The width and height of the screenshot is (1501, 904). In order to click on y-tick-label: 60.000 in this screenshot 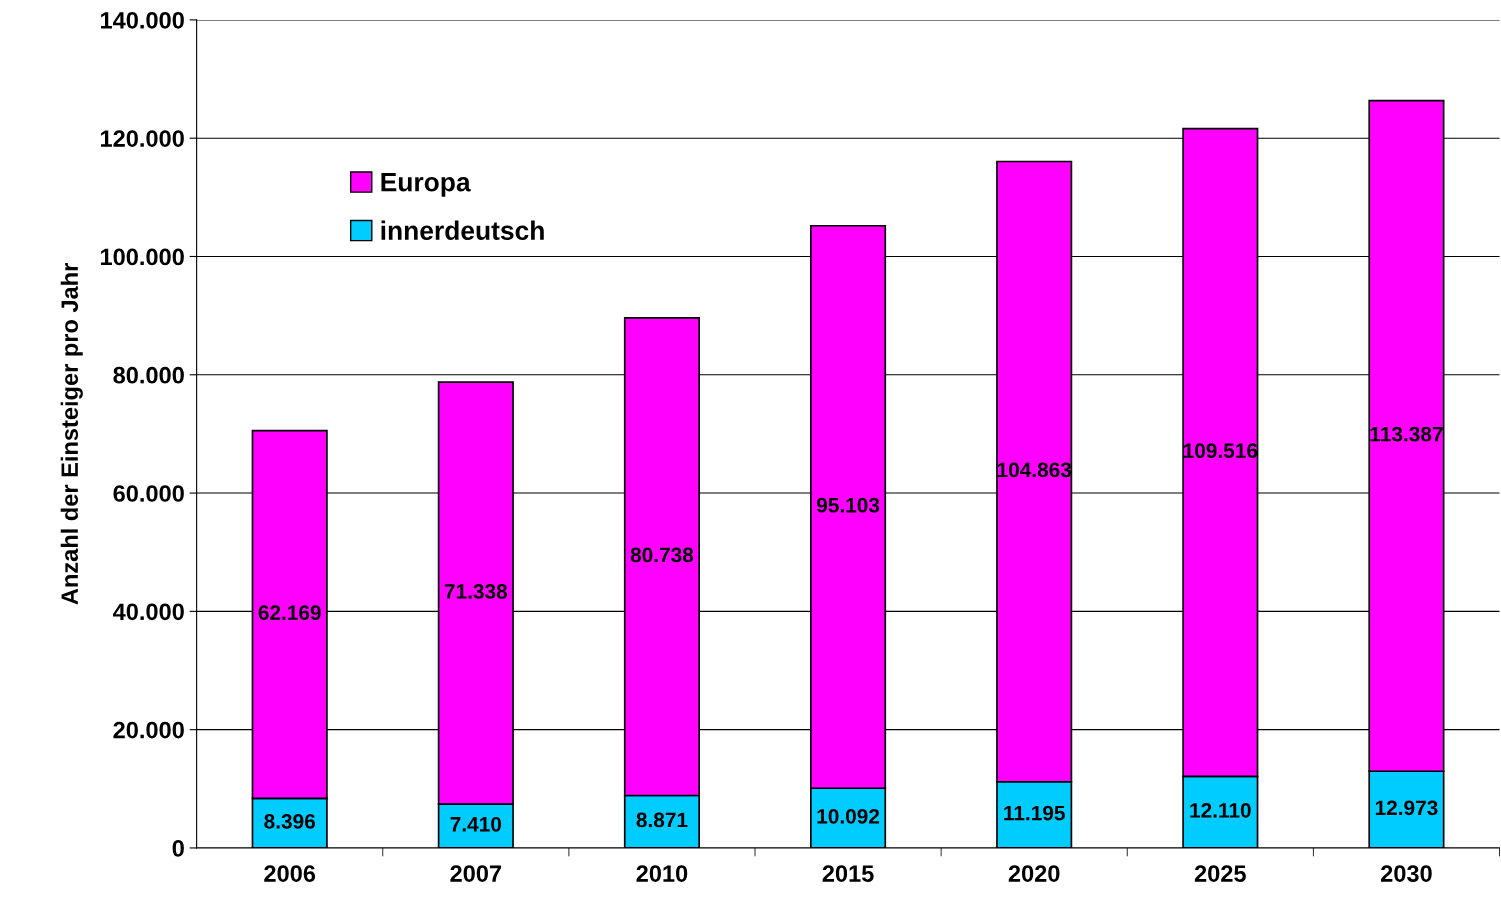, I will do `click(148, 493)`.